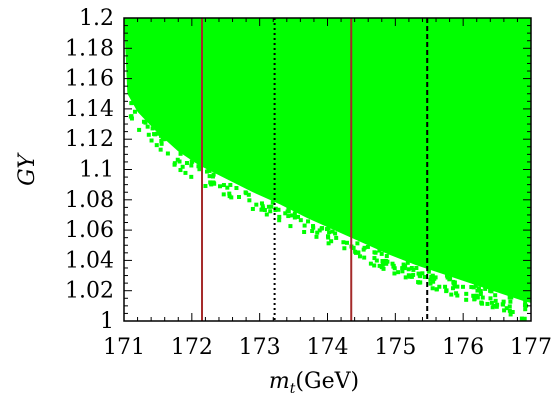 This screenshot has height=403, width=560. Describe the element at coordinates (395, 347) in the screenshot. I see `x-tick-label: 175` at that location.